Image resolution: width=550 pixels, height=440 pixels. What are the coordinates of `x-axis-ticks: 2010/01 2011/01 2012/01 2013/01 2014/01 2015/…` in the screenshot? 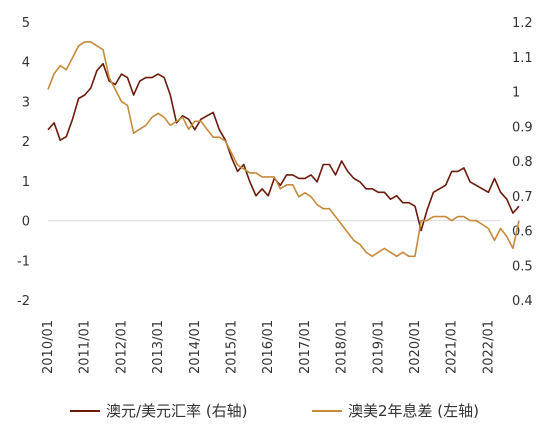 It's located at (268, 347).